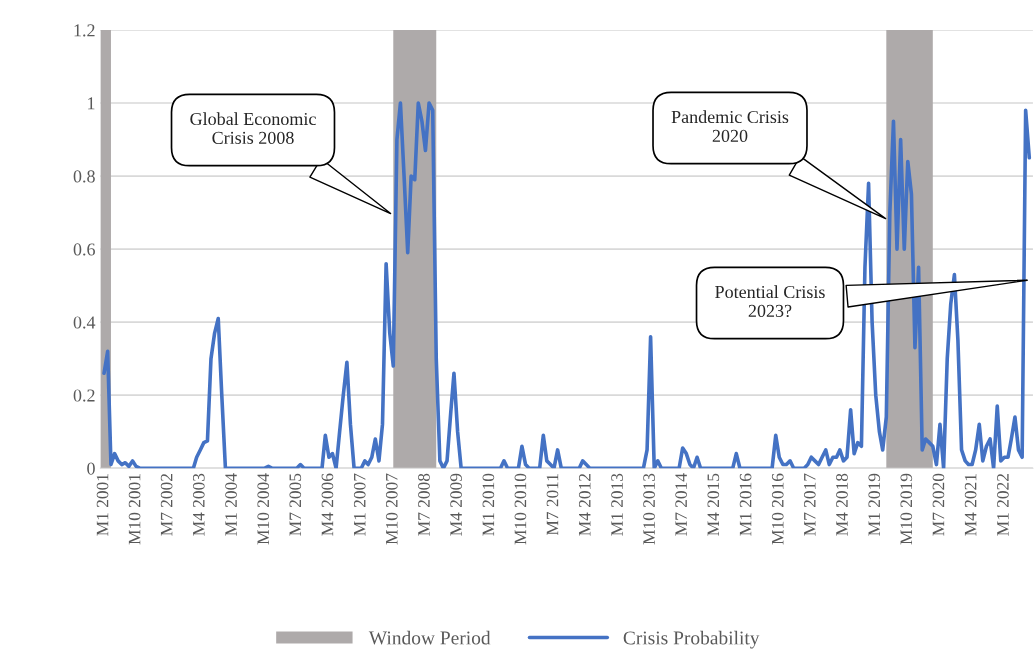 The image size is (1035, 666). I want to click on x-tick-label: M7 2017, so click(809, 504).